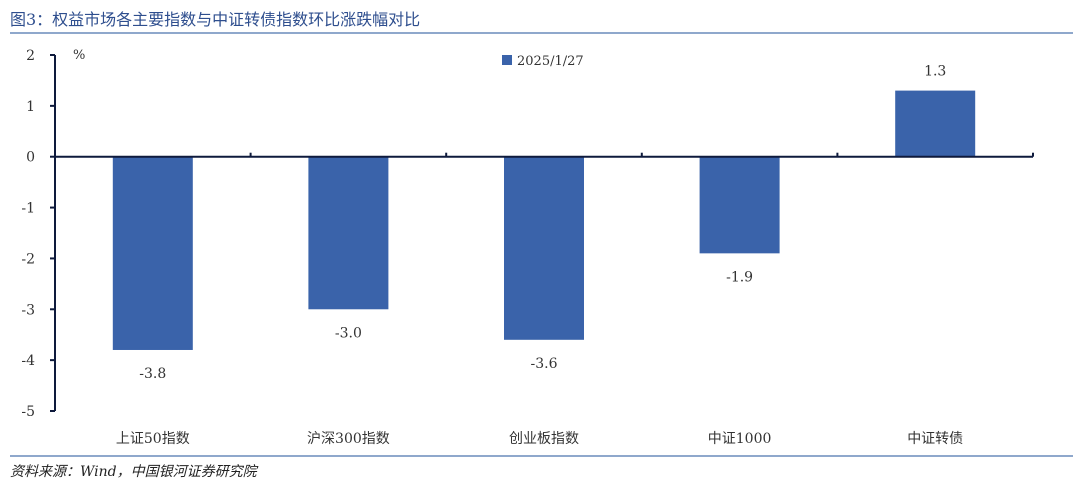 This screenshot has width=1080, height=485. I want to click on data-label: -3.6, so click(544, 364).